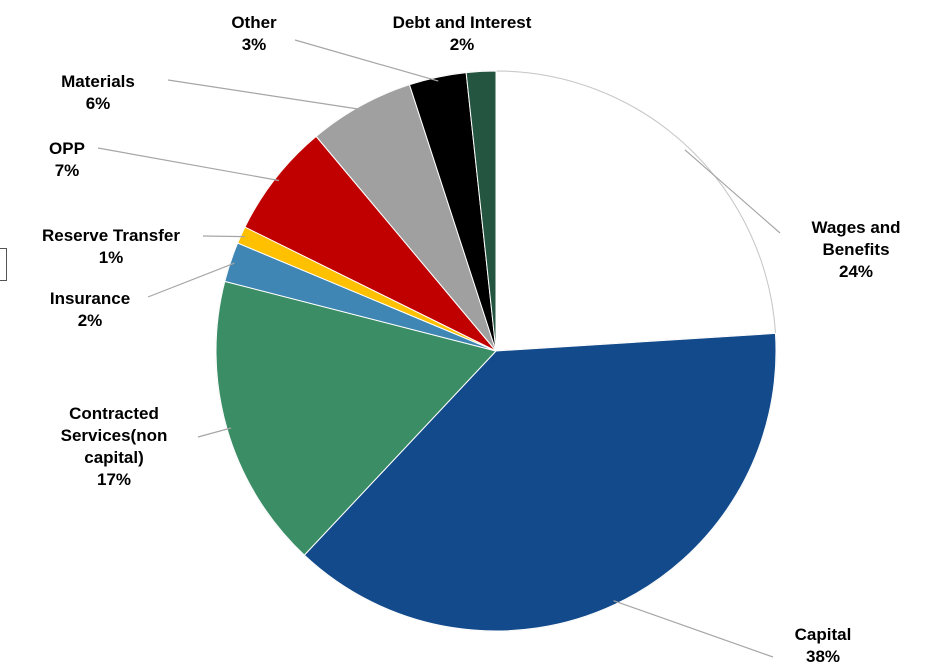 The height and width of the screenshot is (665, 940). What do you see at coordinates (732, 191) in the screenshot?
I see `leader-line-wages-and-benefits` at bounding box center [732, 191].